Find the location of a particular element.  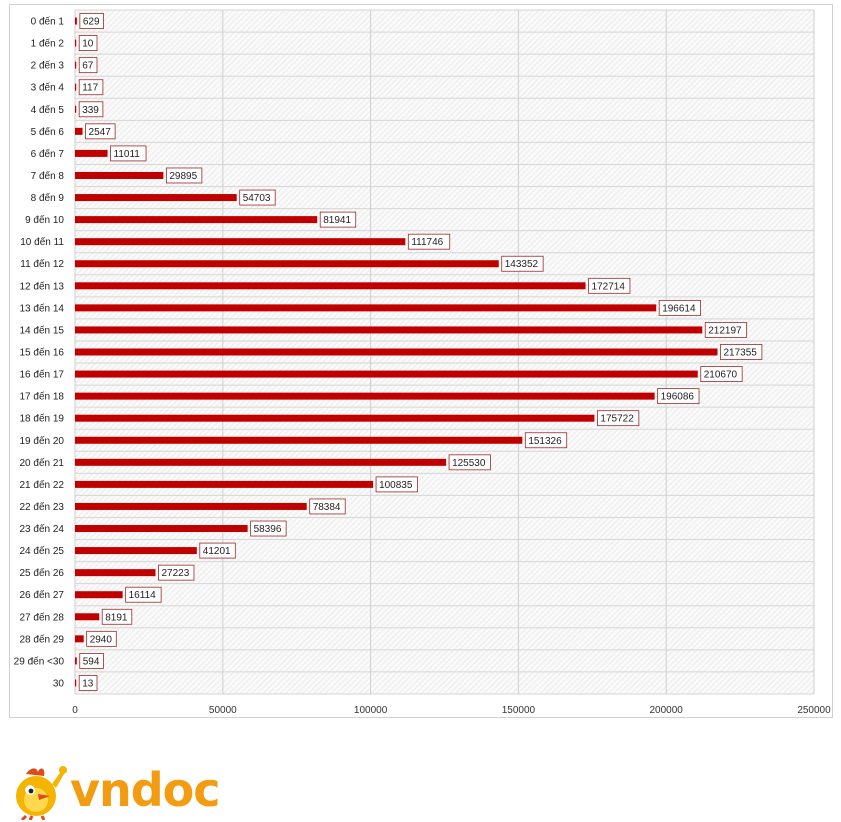

category-label: 29 đến <30 is located at coordinates (39, 661).